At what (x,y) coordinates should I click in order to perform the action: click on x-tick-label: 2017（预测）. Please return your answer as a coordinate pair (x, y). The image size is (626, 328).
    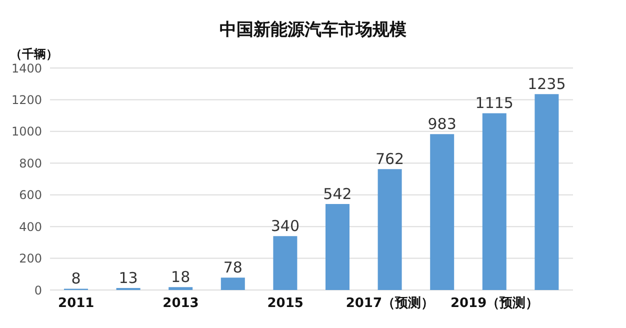
    Looking at the image, I should click on (390, 304).